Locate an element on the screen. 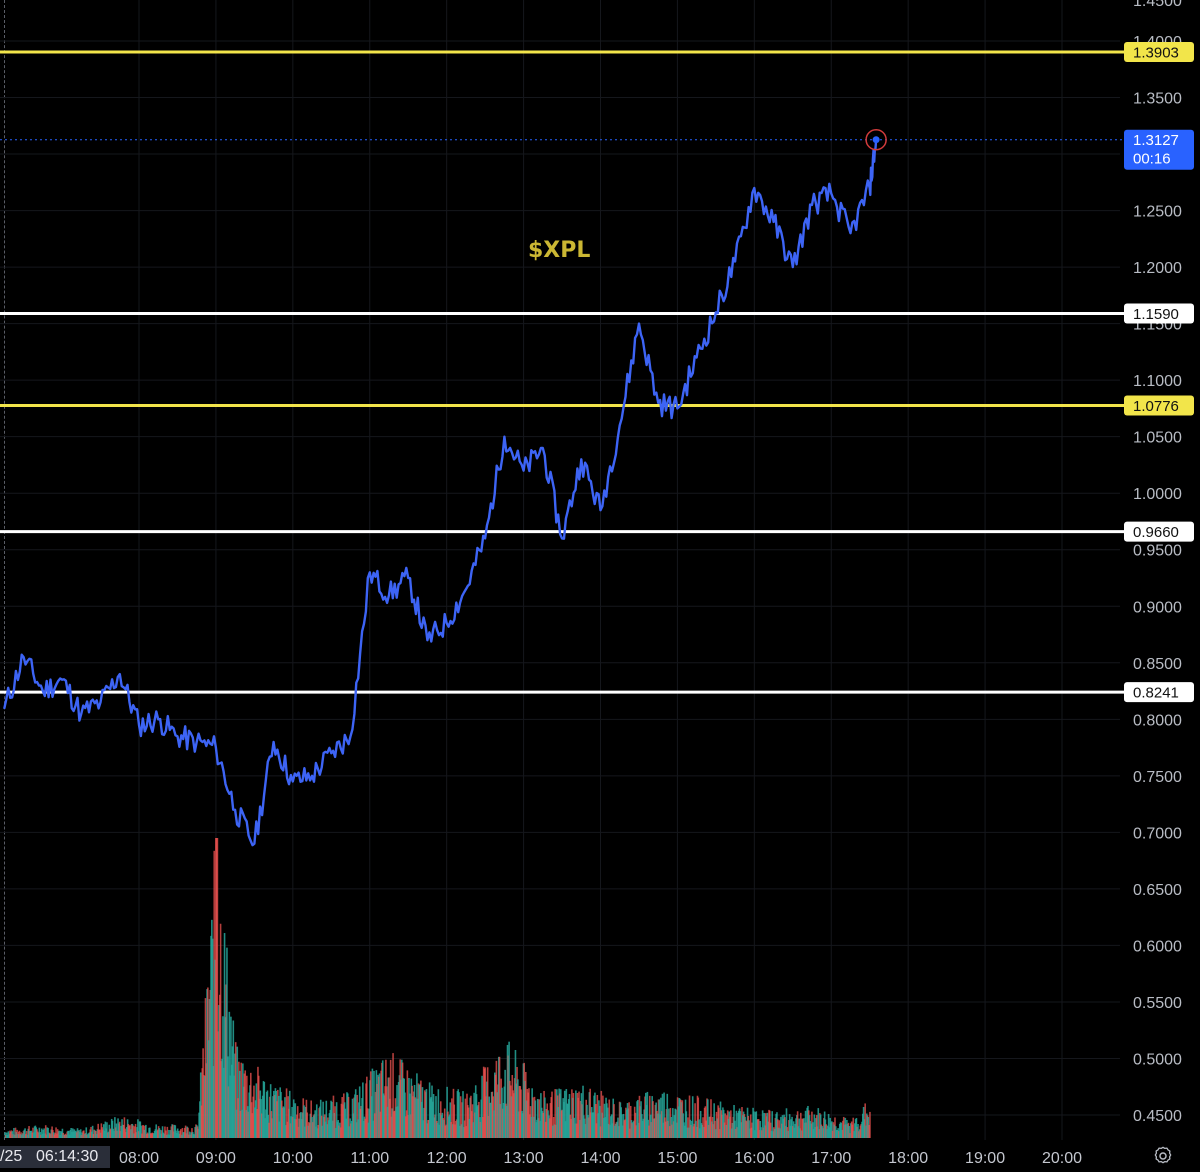 The image size is (1200, 1172). gear-icon is located at coordinates (1163, 1155).